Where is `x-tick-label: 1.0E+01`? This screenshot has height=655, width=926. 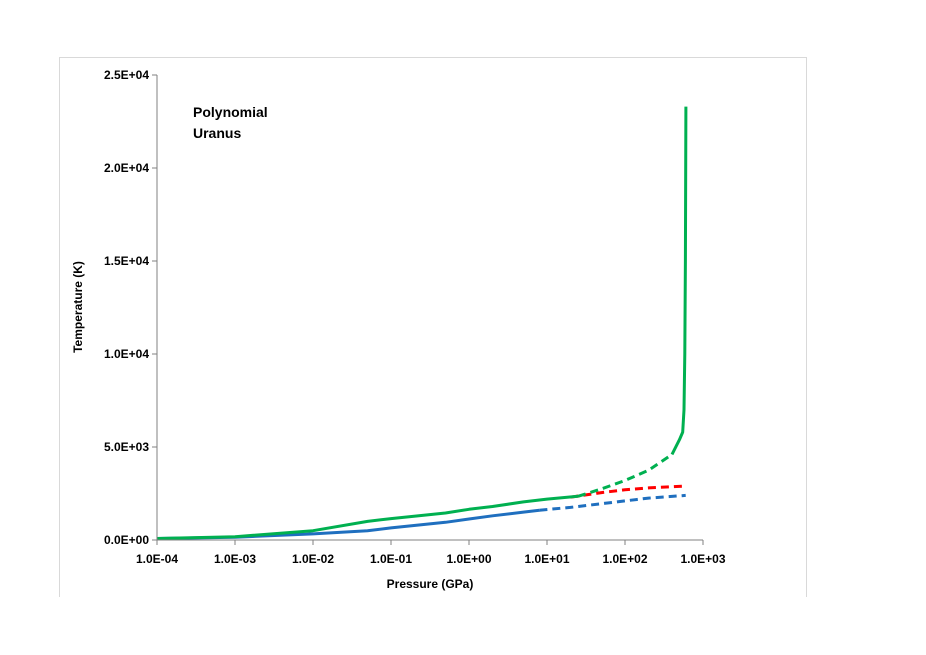
x-tick-label: 1.0E+01 is located at coordinates (546, 559).